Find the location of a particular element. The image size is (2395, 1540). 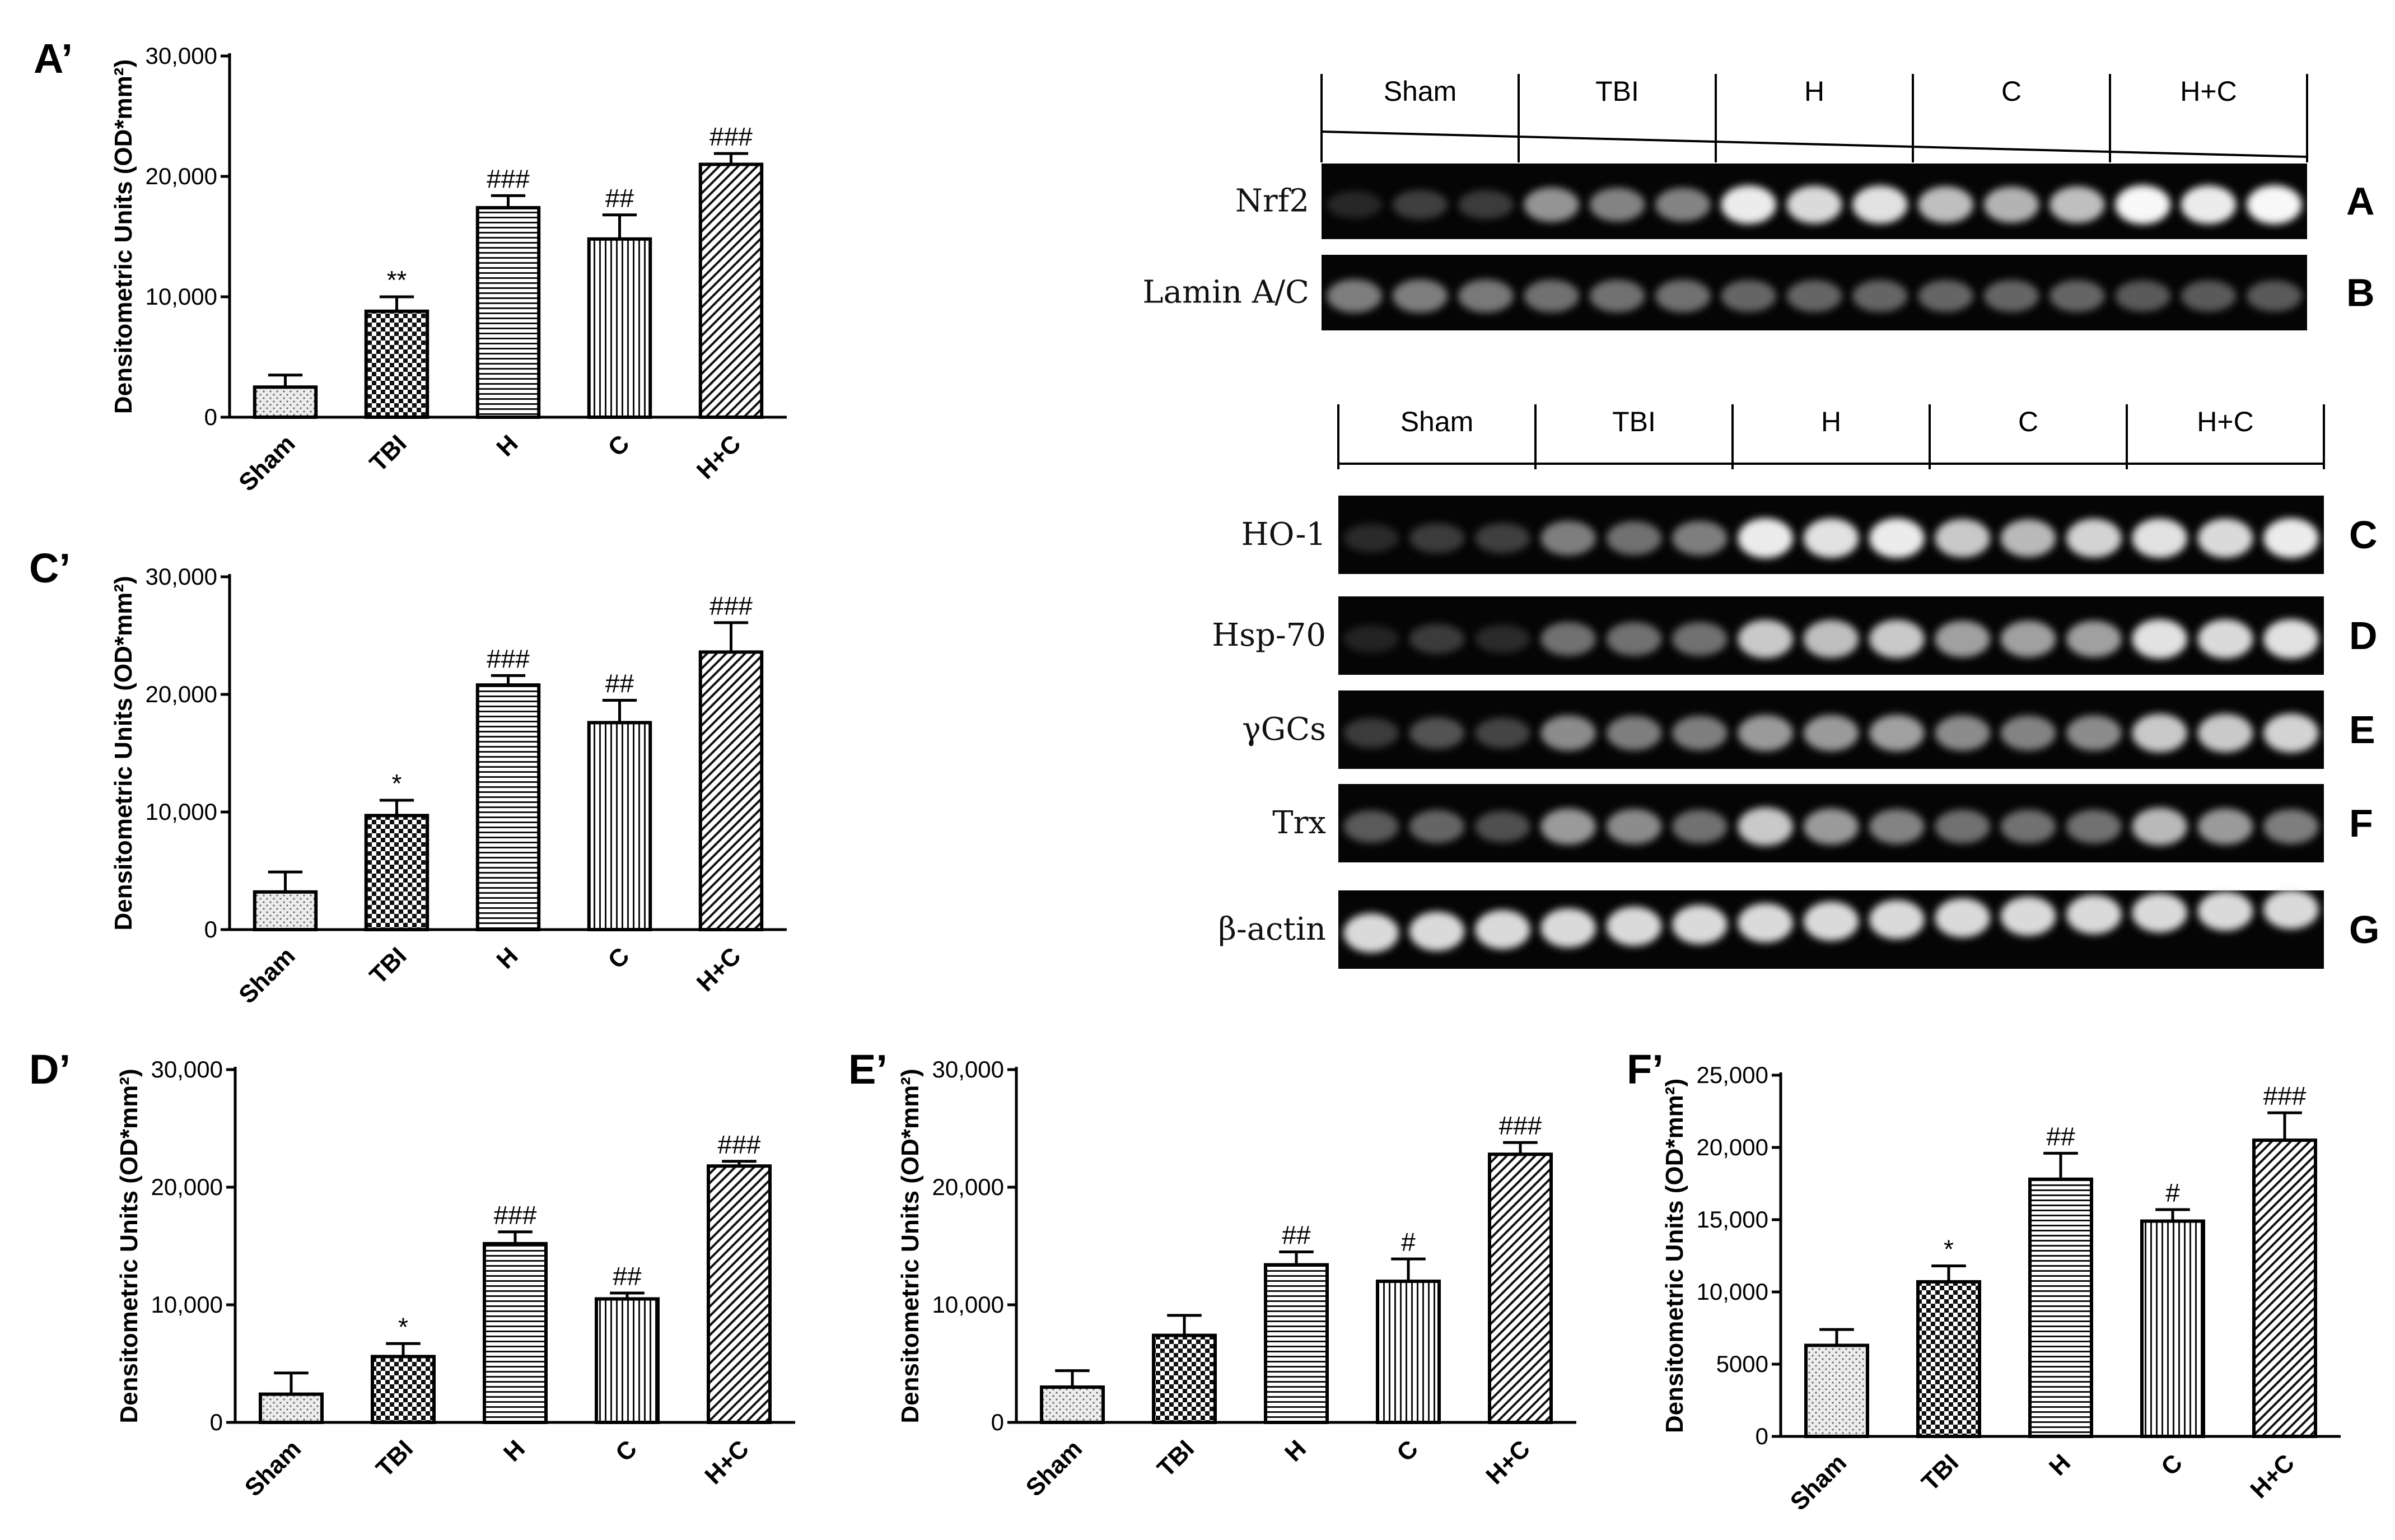

x-tick-label: C is located at coordinates (618, 446).